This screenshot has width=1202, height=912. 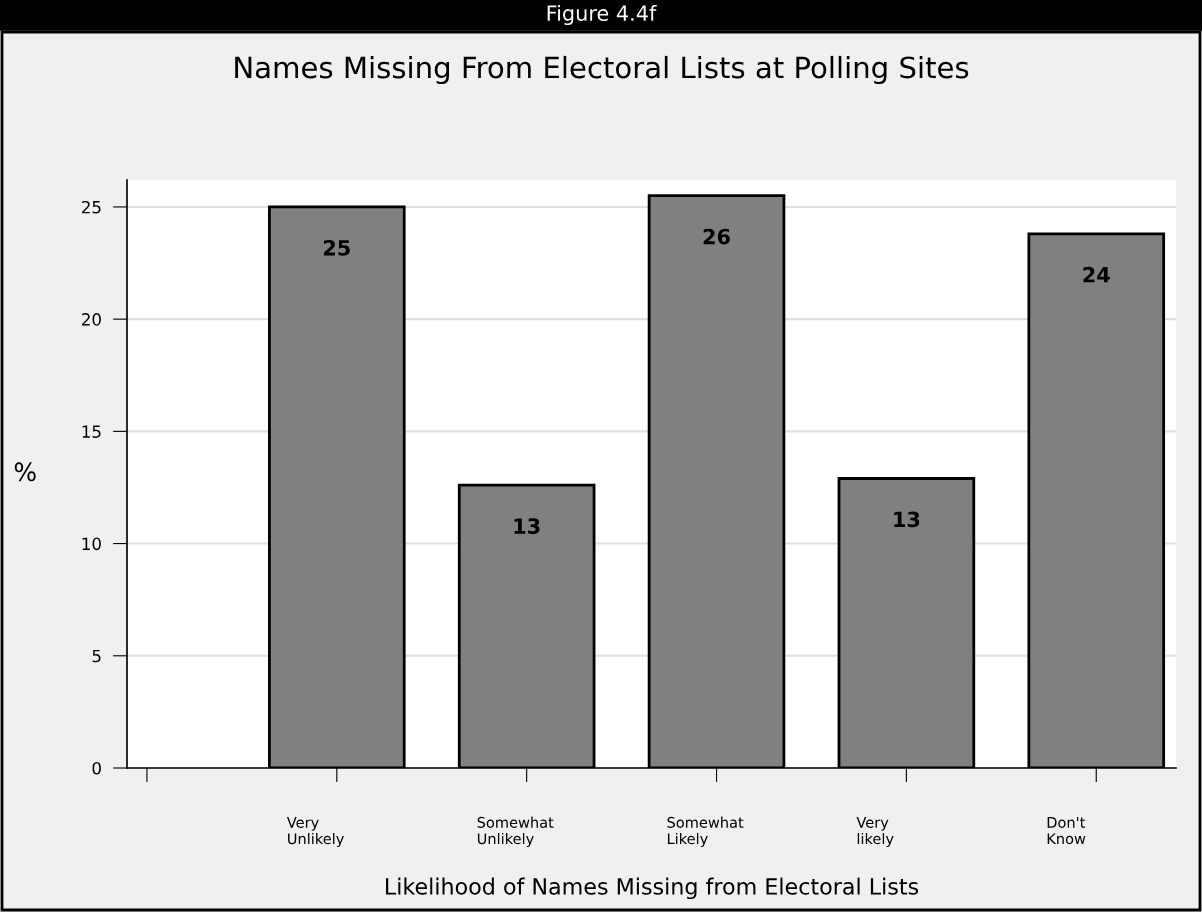 What do you see at coordinates (315, 832) in the screenshot?
I see `x-tick-label: Very Unlikely` at bounding box center [315, 832].